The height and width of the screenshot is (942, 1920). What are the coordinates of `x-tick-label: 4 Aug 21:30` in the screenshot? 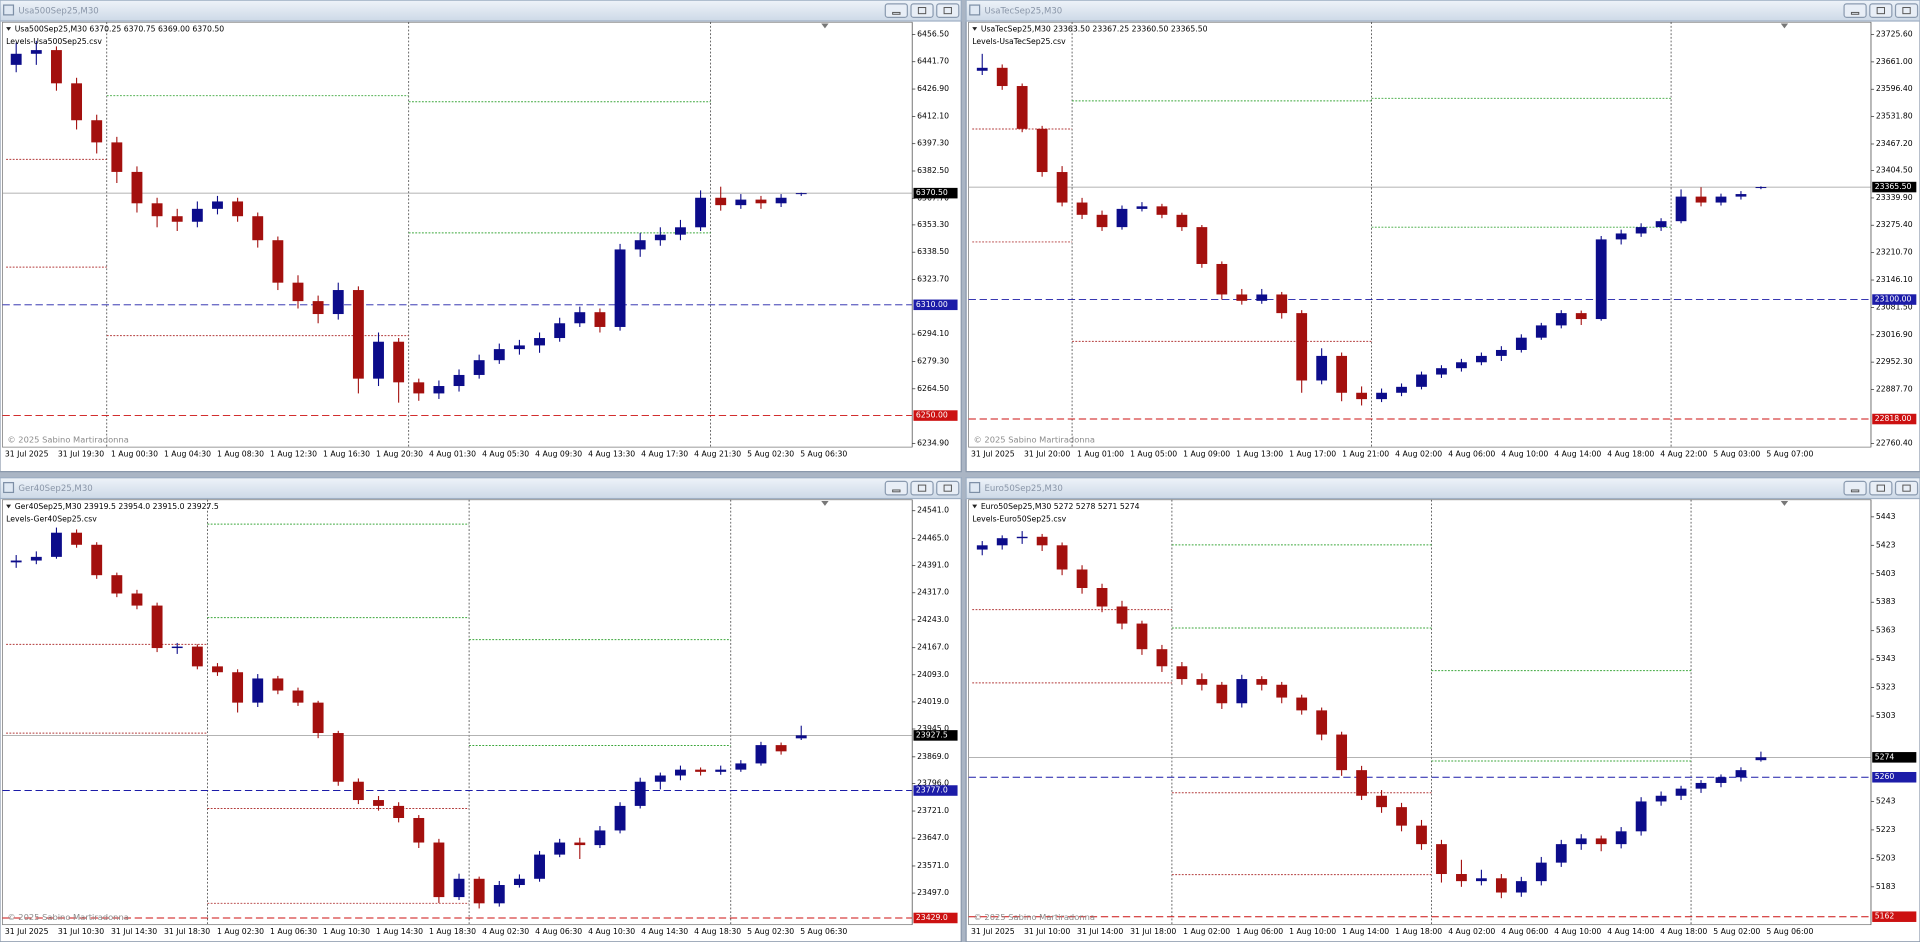 It's located at (717, 453).